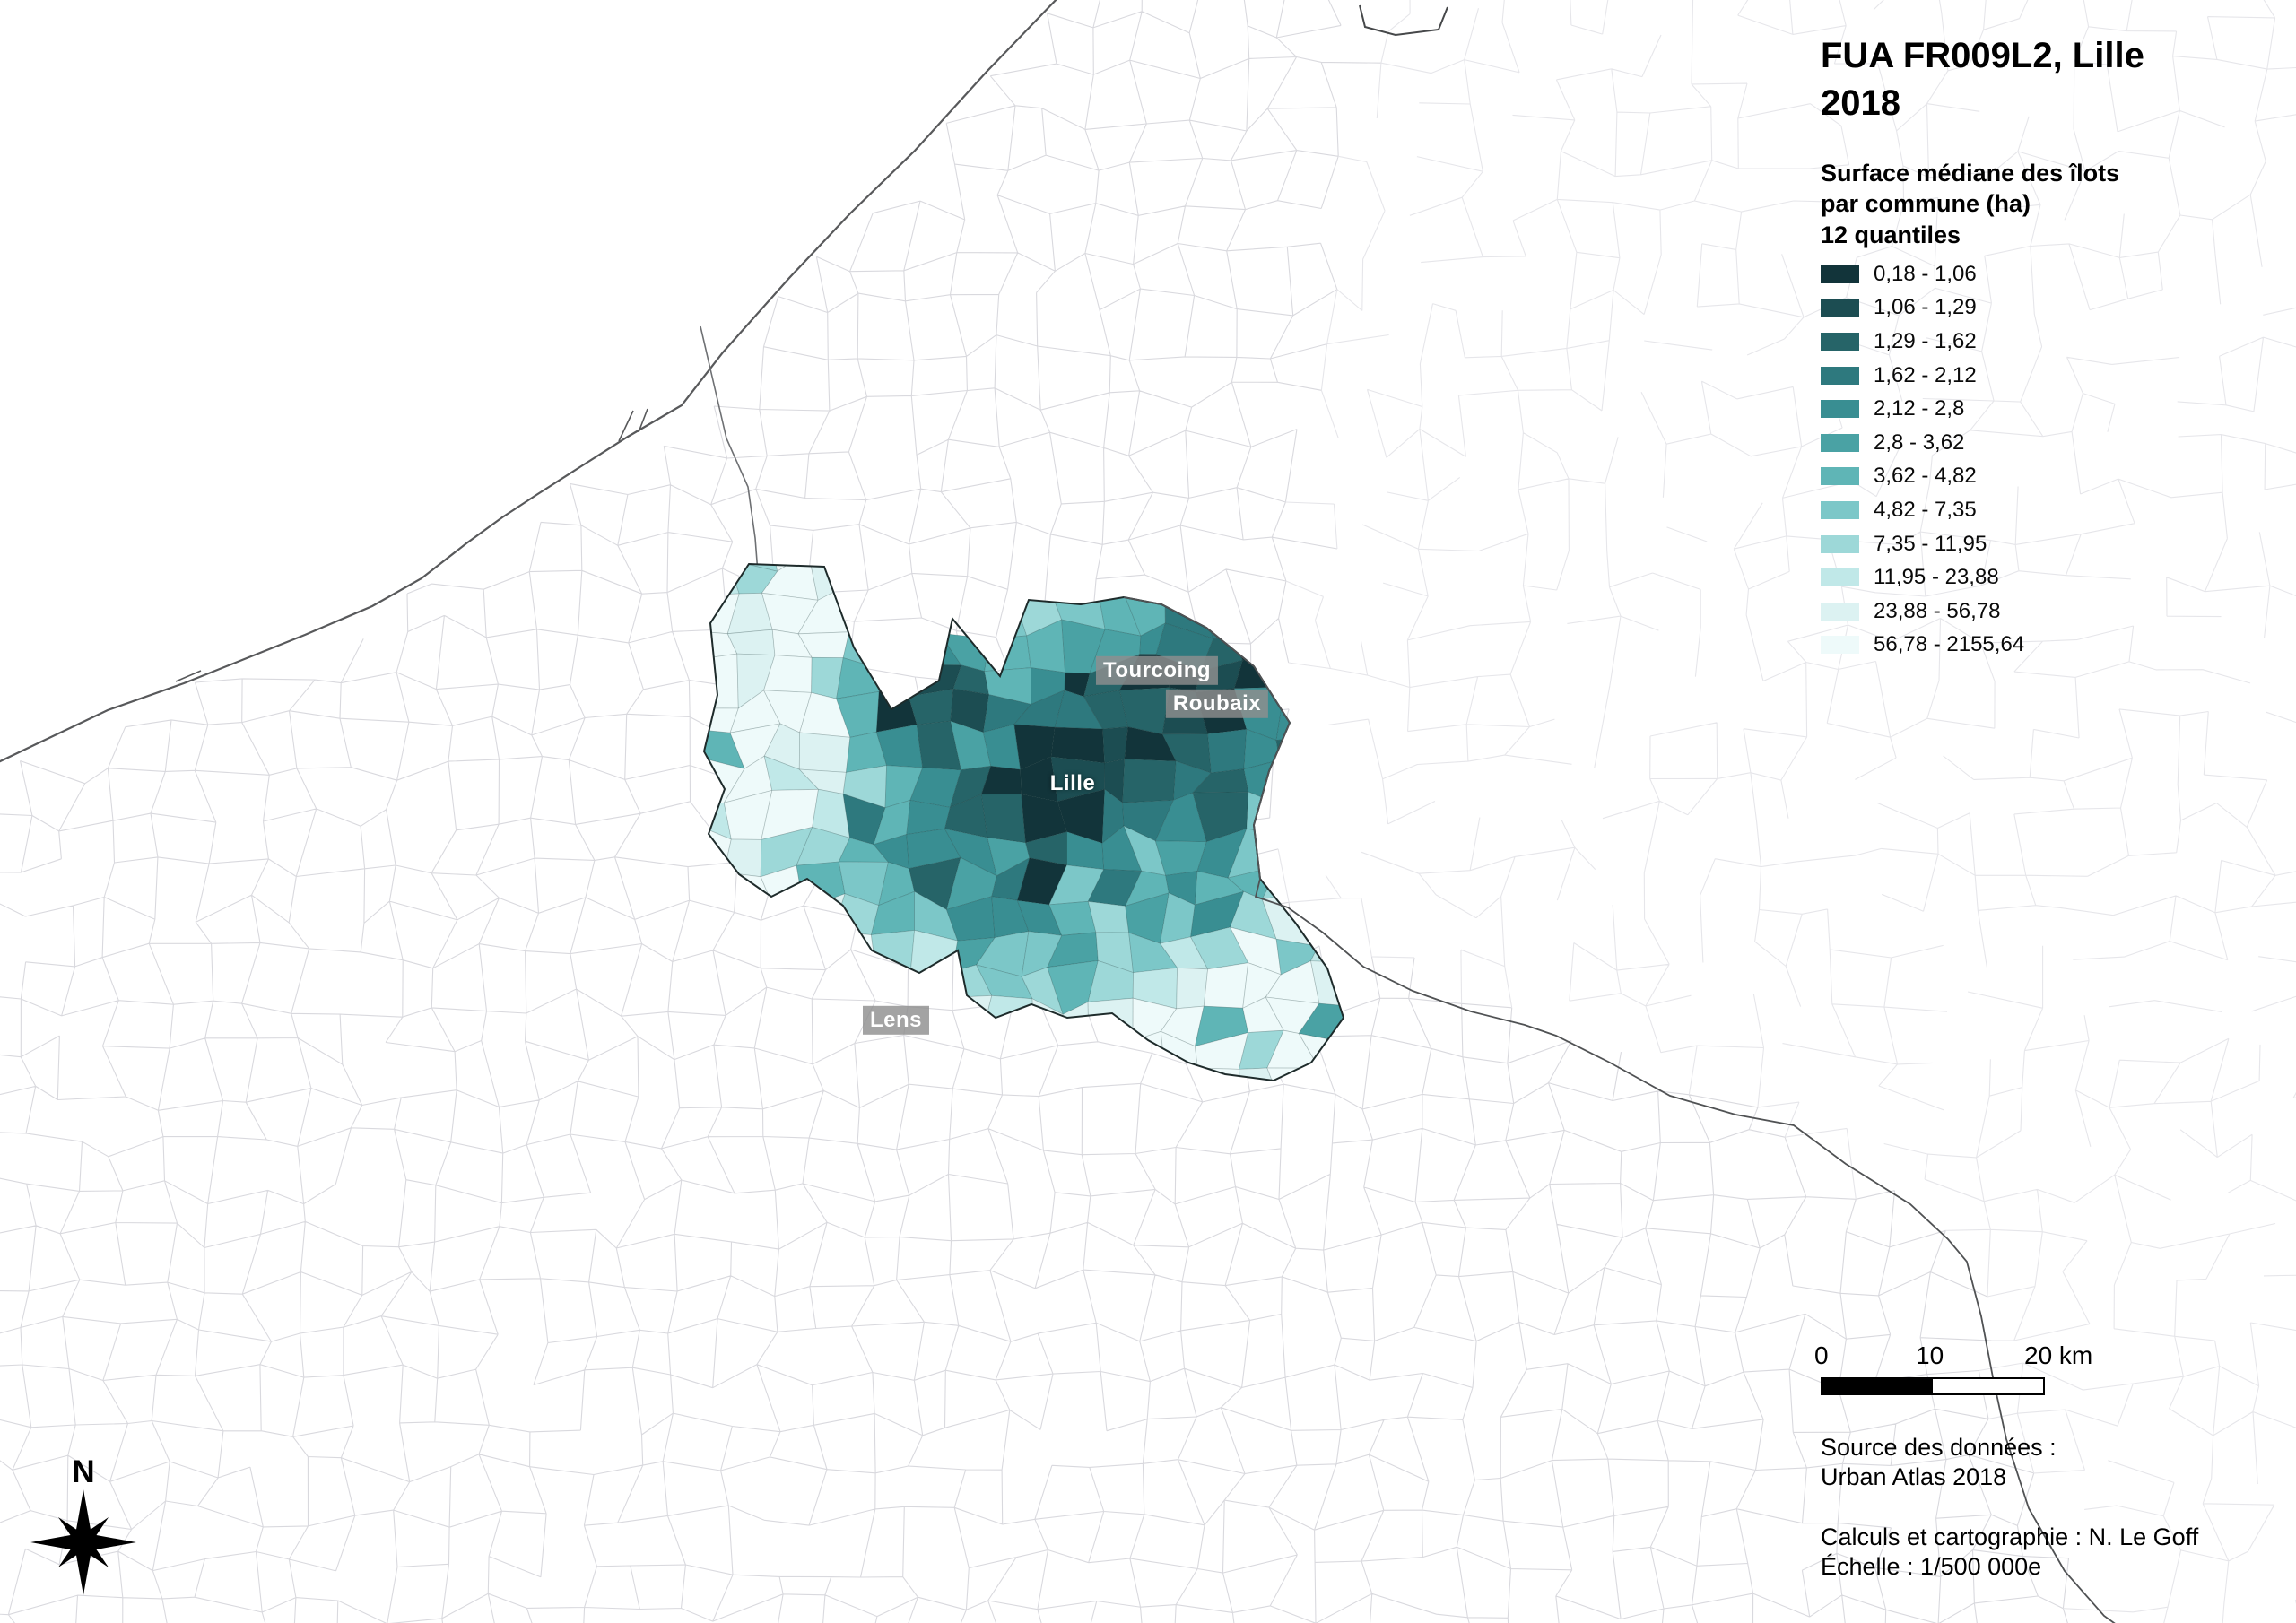 The width and height of the screenshot is (2296, 1623). What do you see at coordinates (1970, 173) in the screenshot?
I see `legend-title-line1: Surface médiane des îlots` at bounding box center [1970, 173].